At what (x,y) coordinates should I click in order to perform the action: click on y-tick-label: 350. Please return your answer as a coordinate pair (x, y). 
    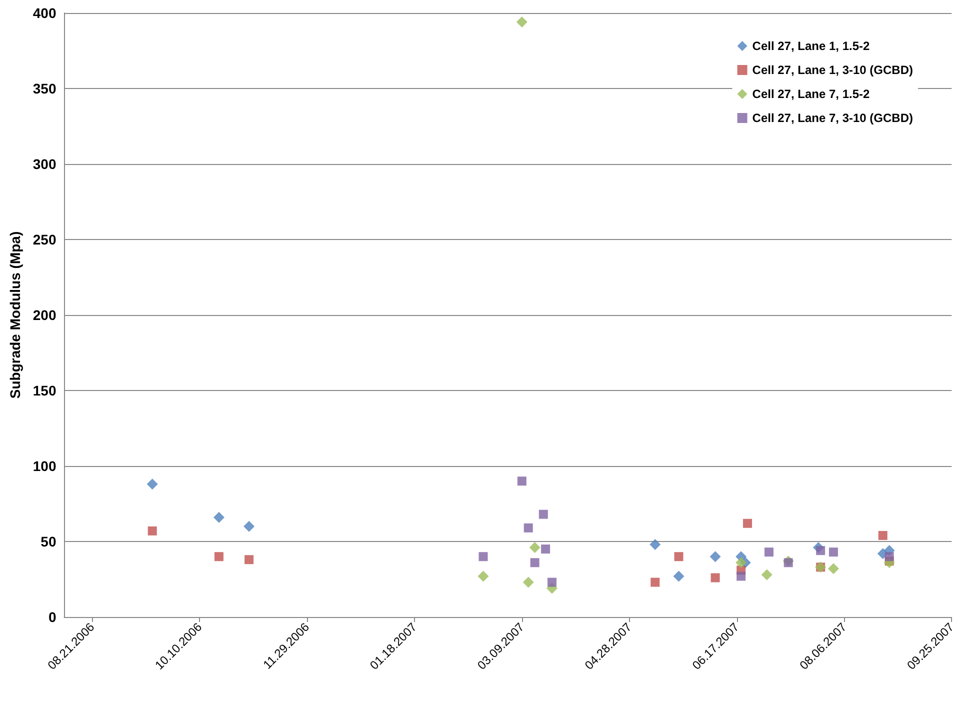
    Looking at the image, I should click on (44, 88).